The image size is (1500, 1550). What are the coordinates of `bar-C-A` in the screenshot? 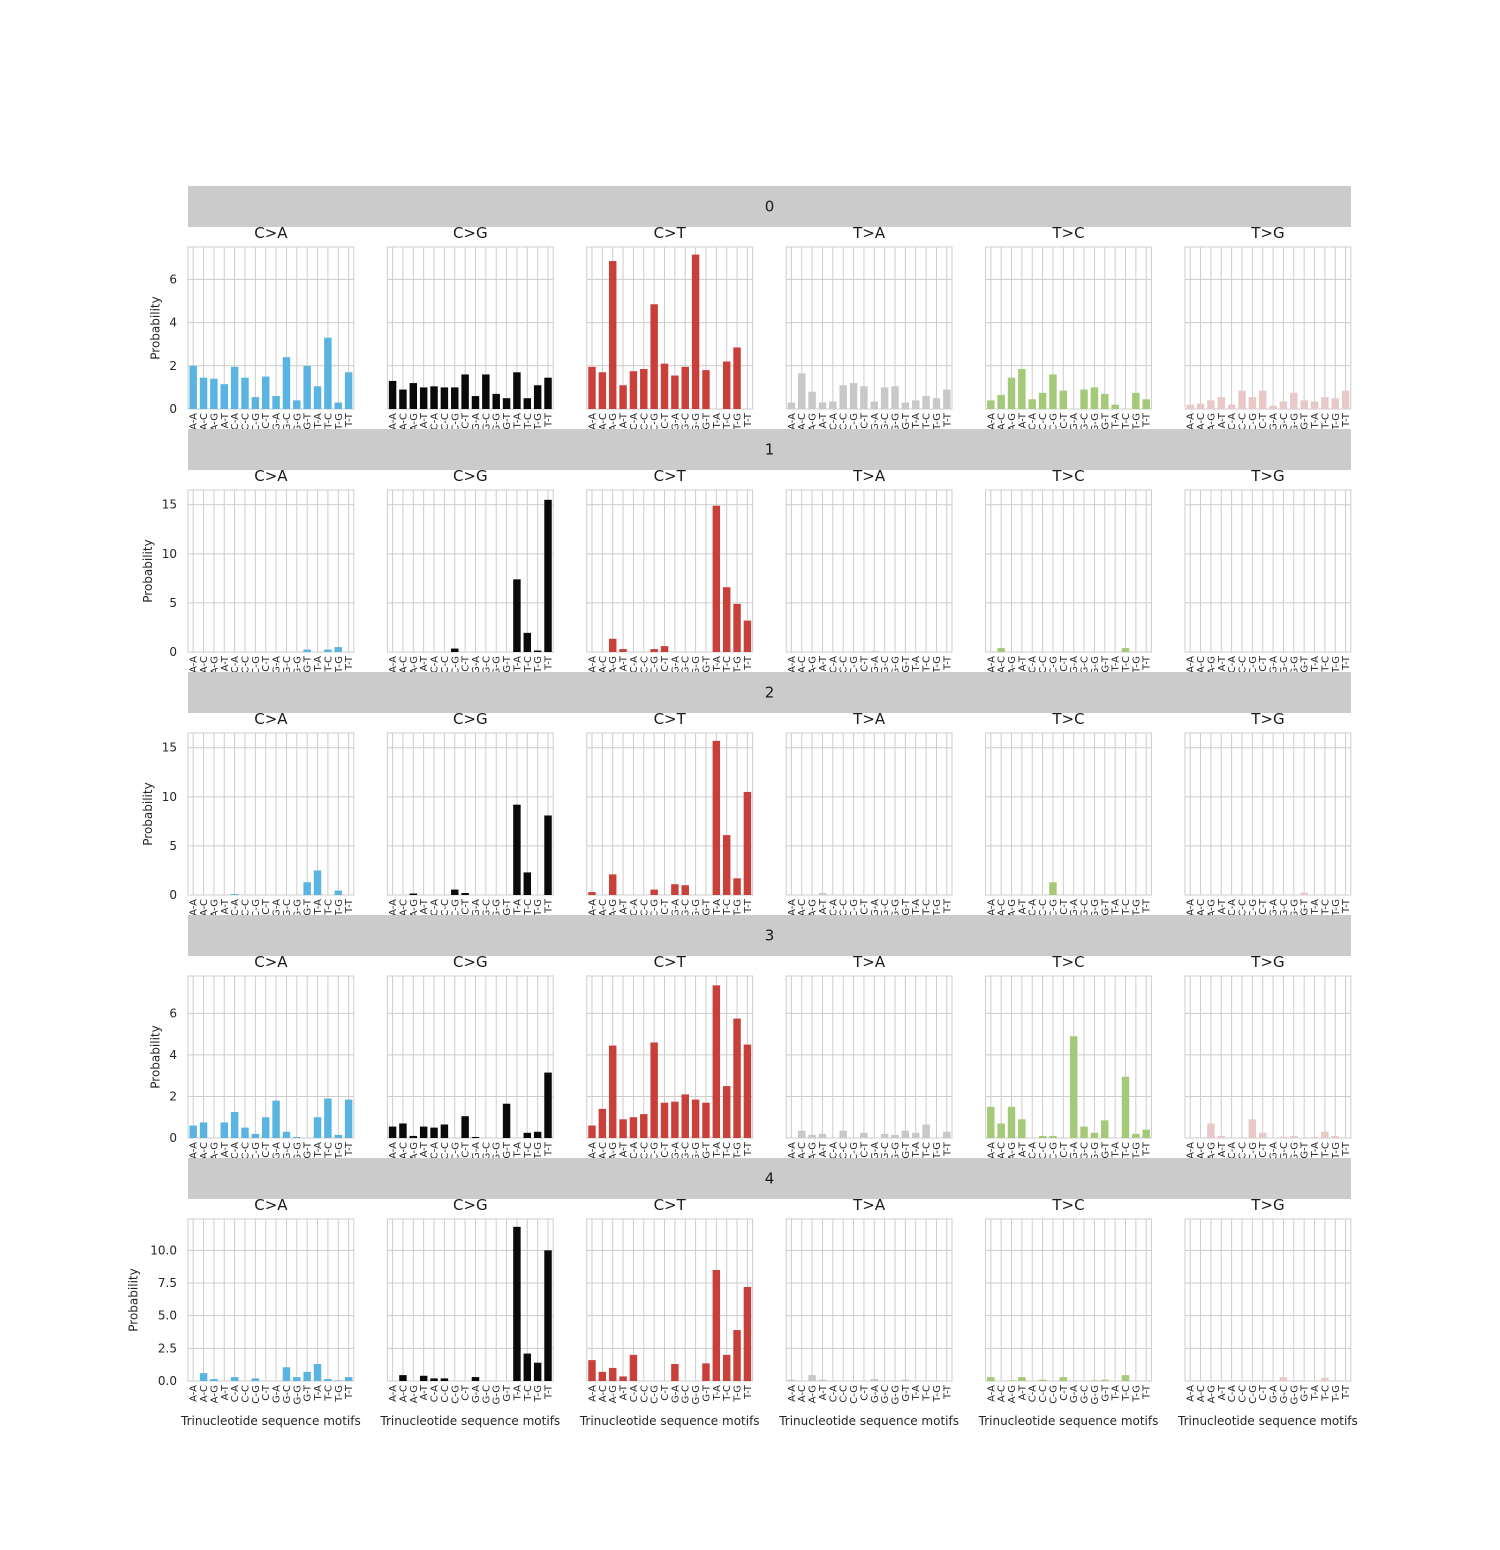 It's located at (434, 1132).